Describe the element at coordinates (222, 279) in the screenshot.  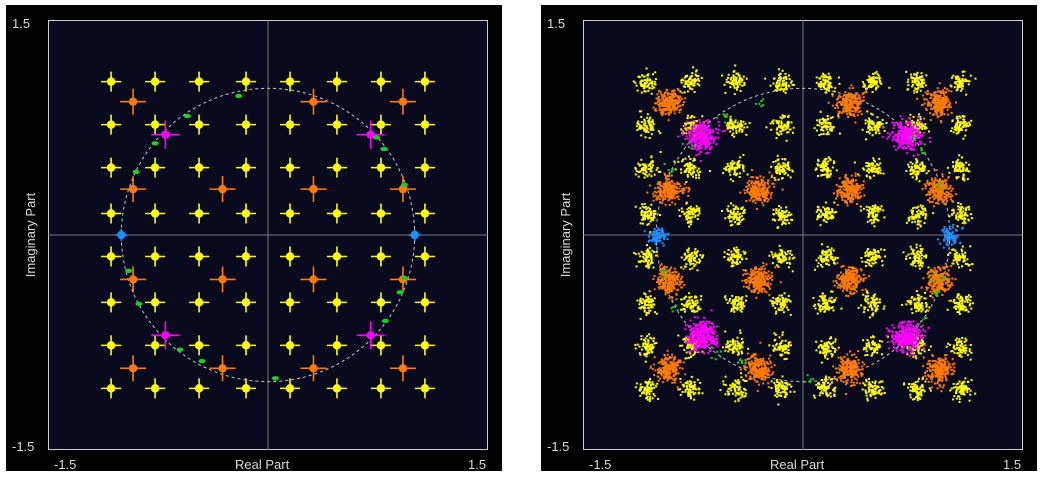
I see `orange-point` at that location.